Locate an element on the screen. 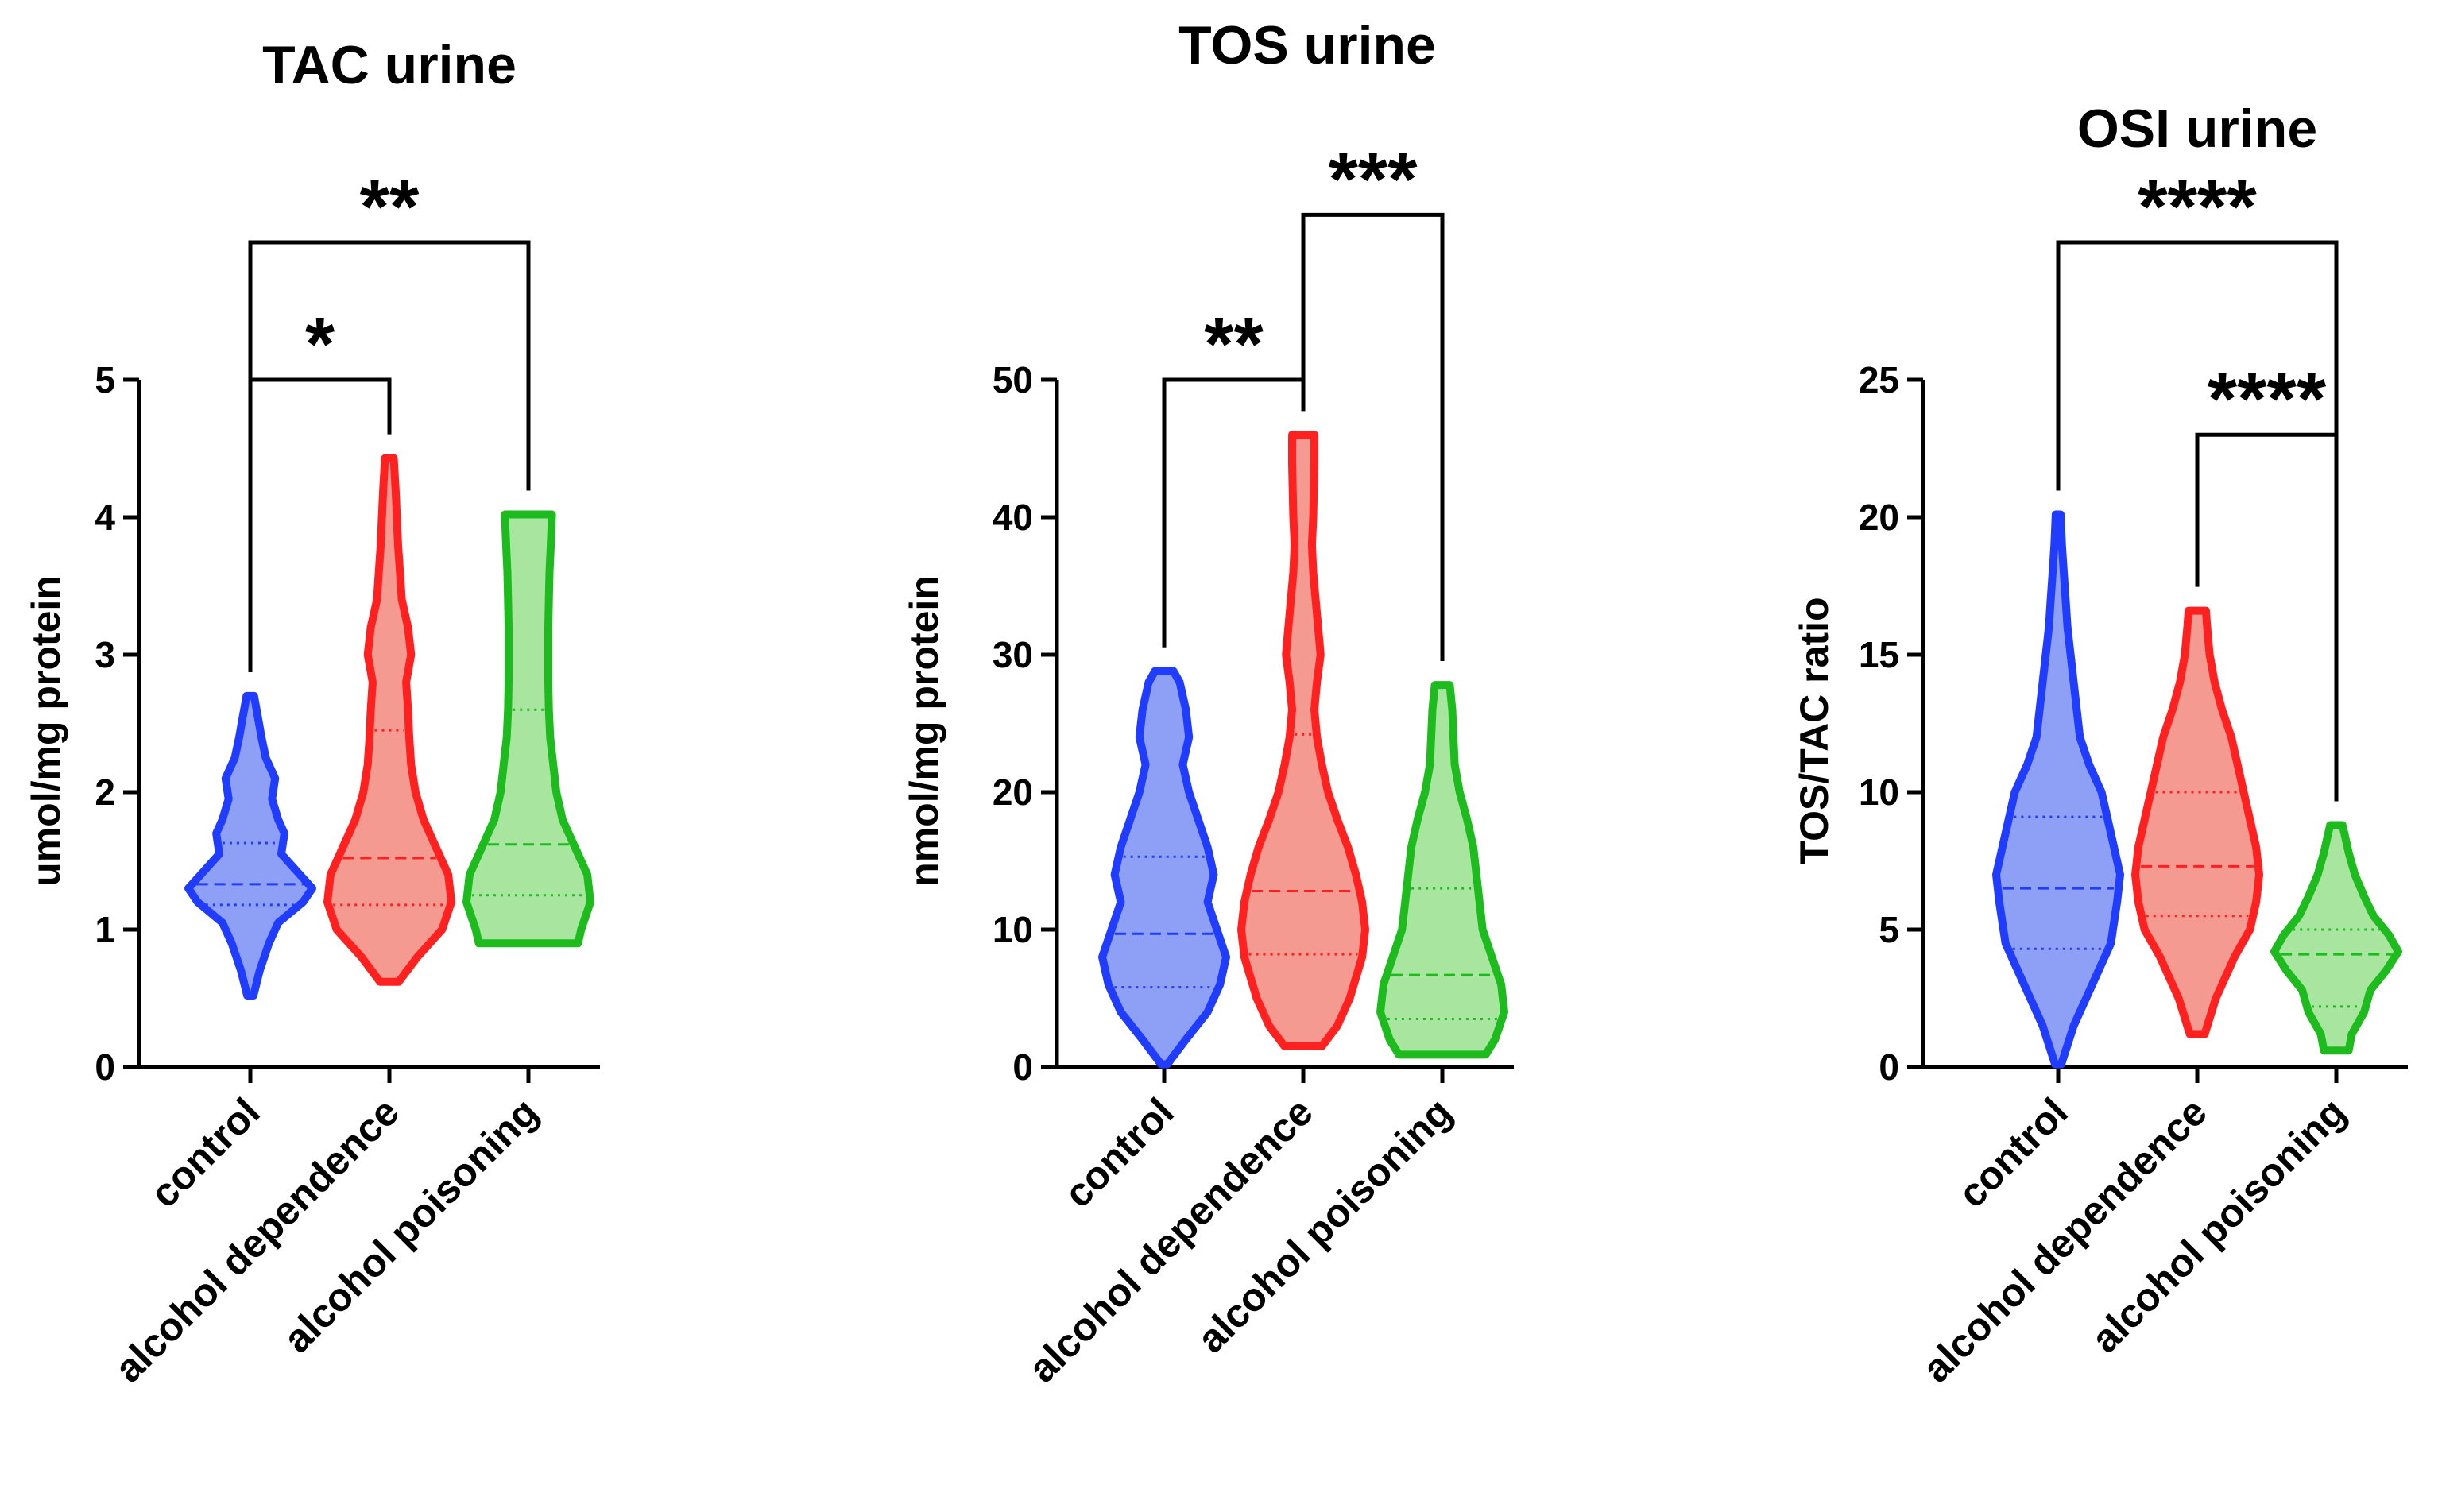 This screenshot has height=1512, width=2442. chart-title: TOS urine is located at coordinates (1307, 45).